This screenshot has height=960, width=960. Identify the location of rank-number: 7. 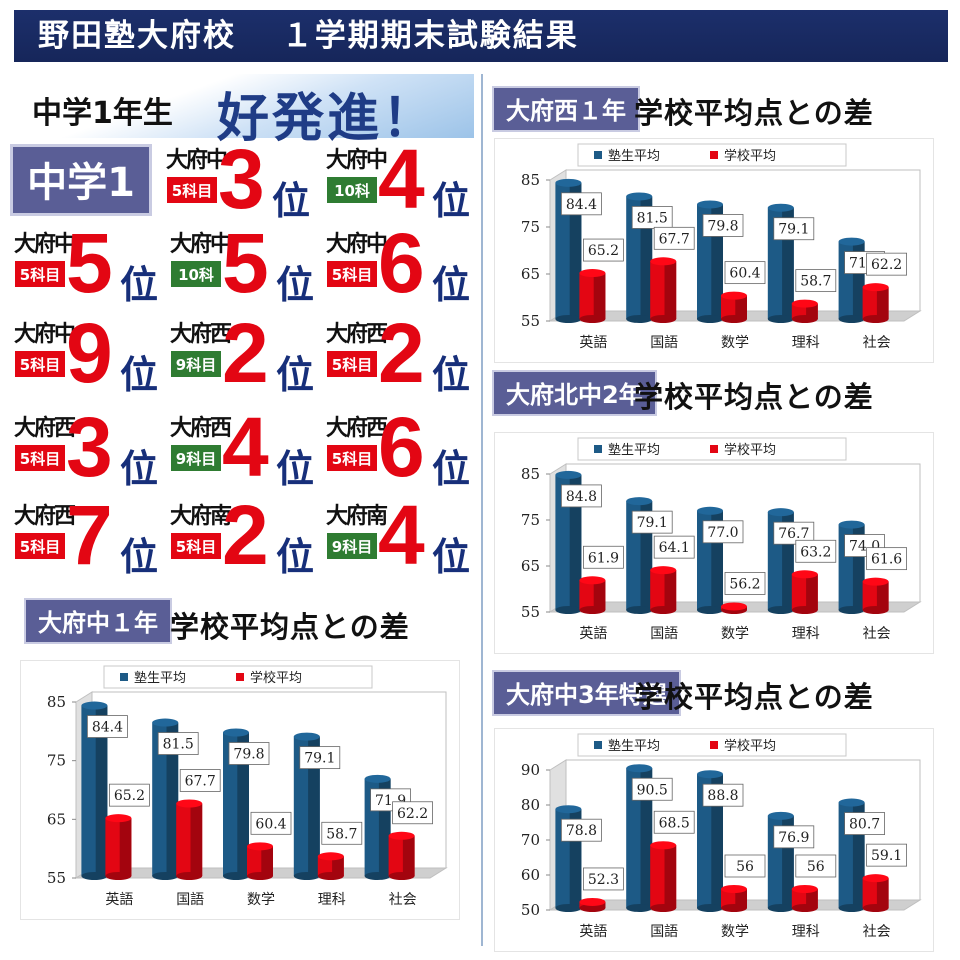
(89, 535).